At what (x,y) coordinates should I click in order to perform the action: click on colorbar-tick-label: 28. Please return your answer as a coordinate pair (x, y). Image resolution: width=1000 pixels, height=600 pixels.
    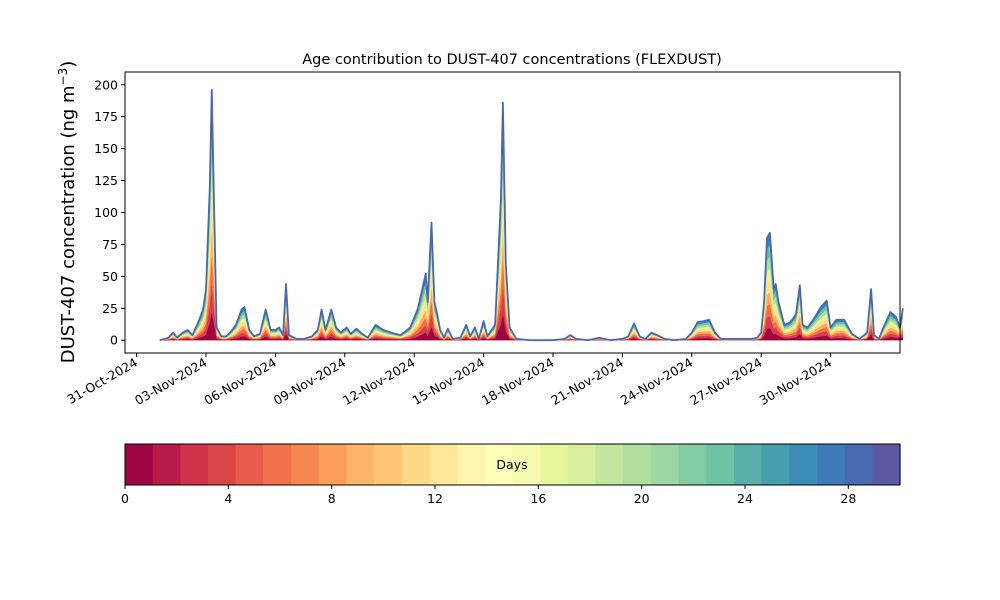
    Looking at the image, I should click on (848, 498).